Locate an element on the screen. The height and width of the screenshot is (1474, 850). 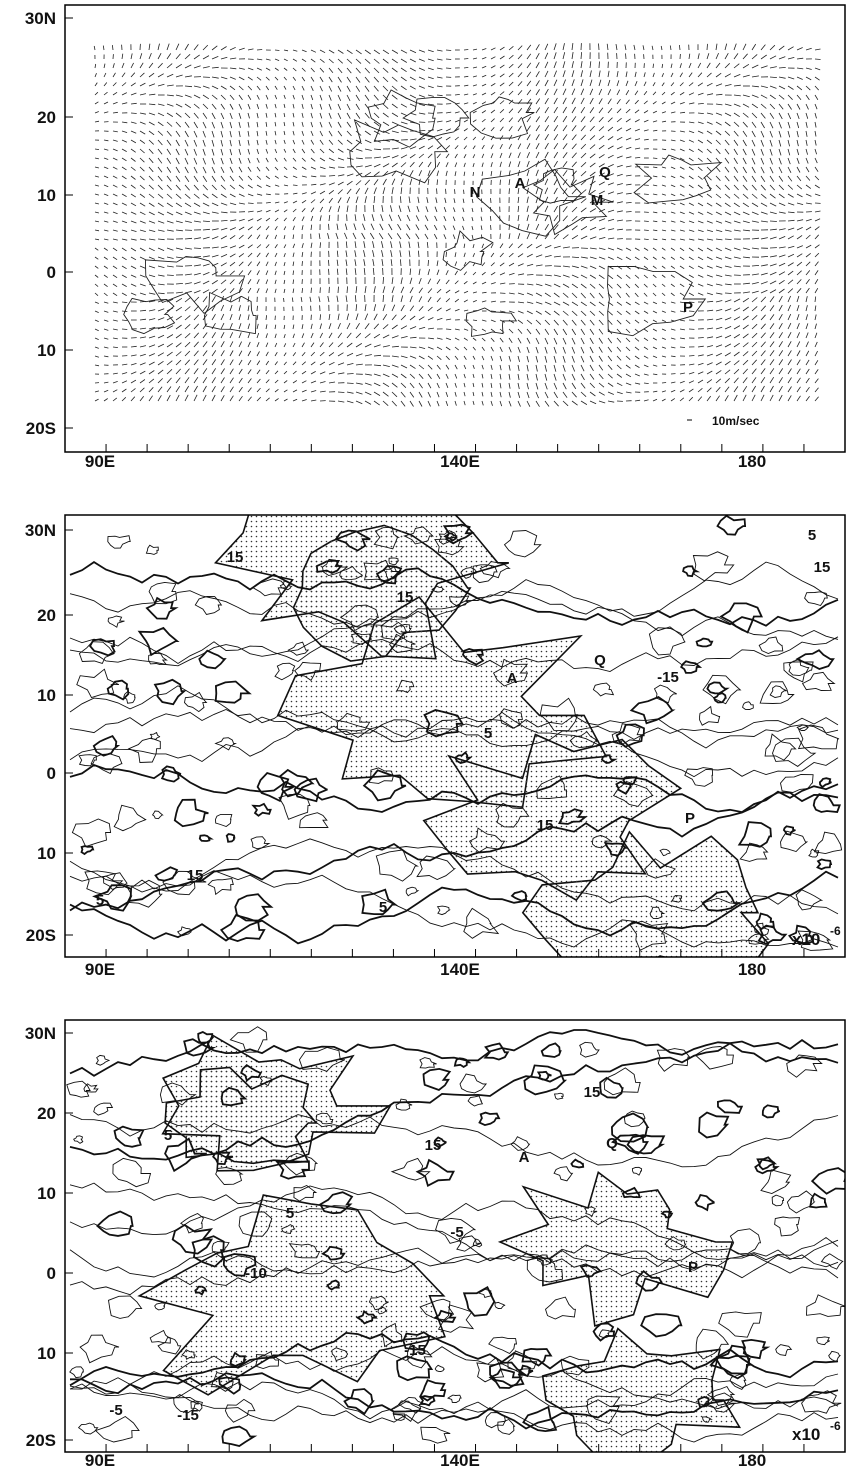
map-label: P is located at coordinates (688, 307).